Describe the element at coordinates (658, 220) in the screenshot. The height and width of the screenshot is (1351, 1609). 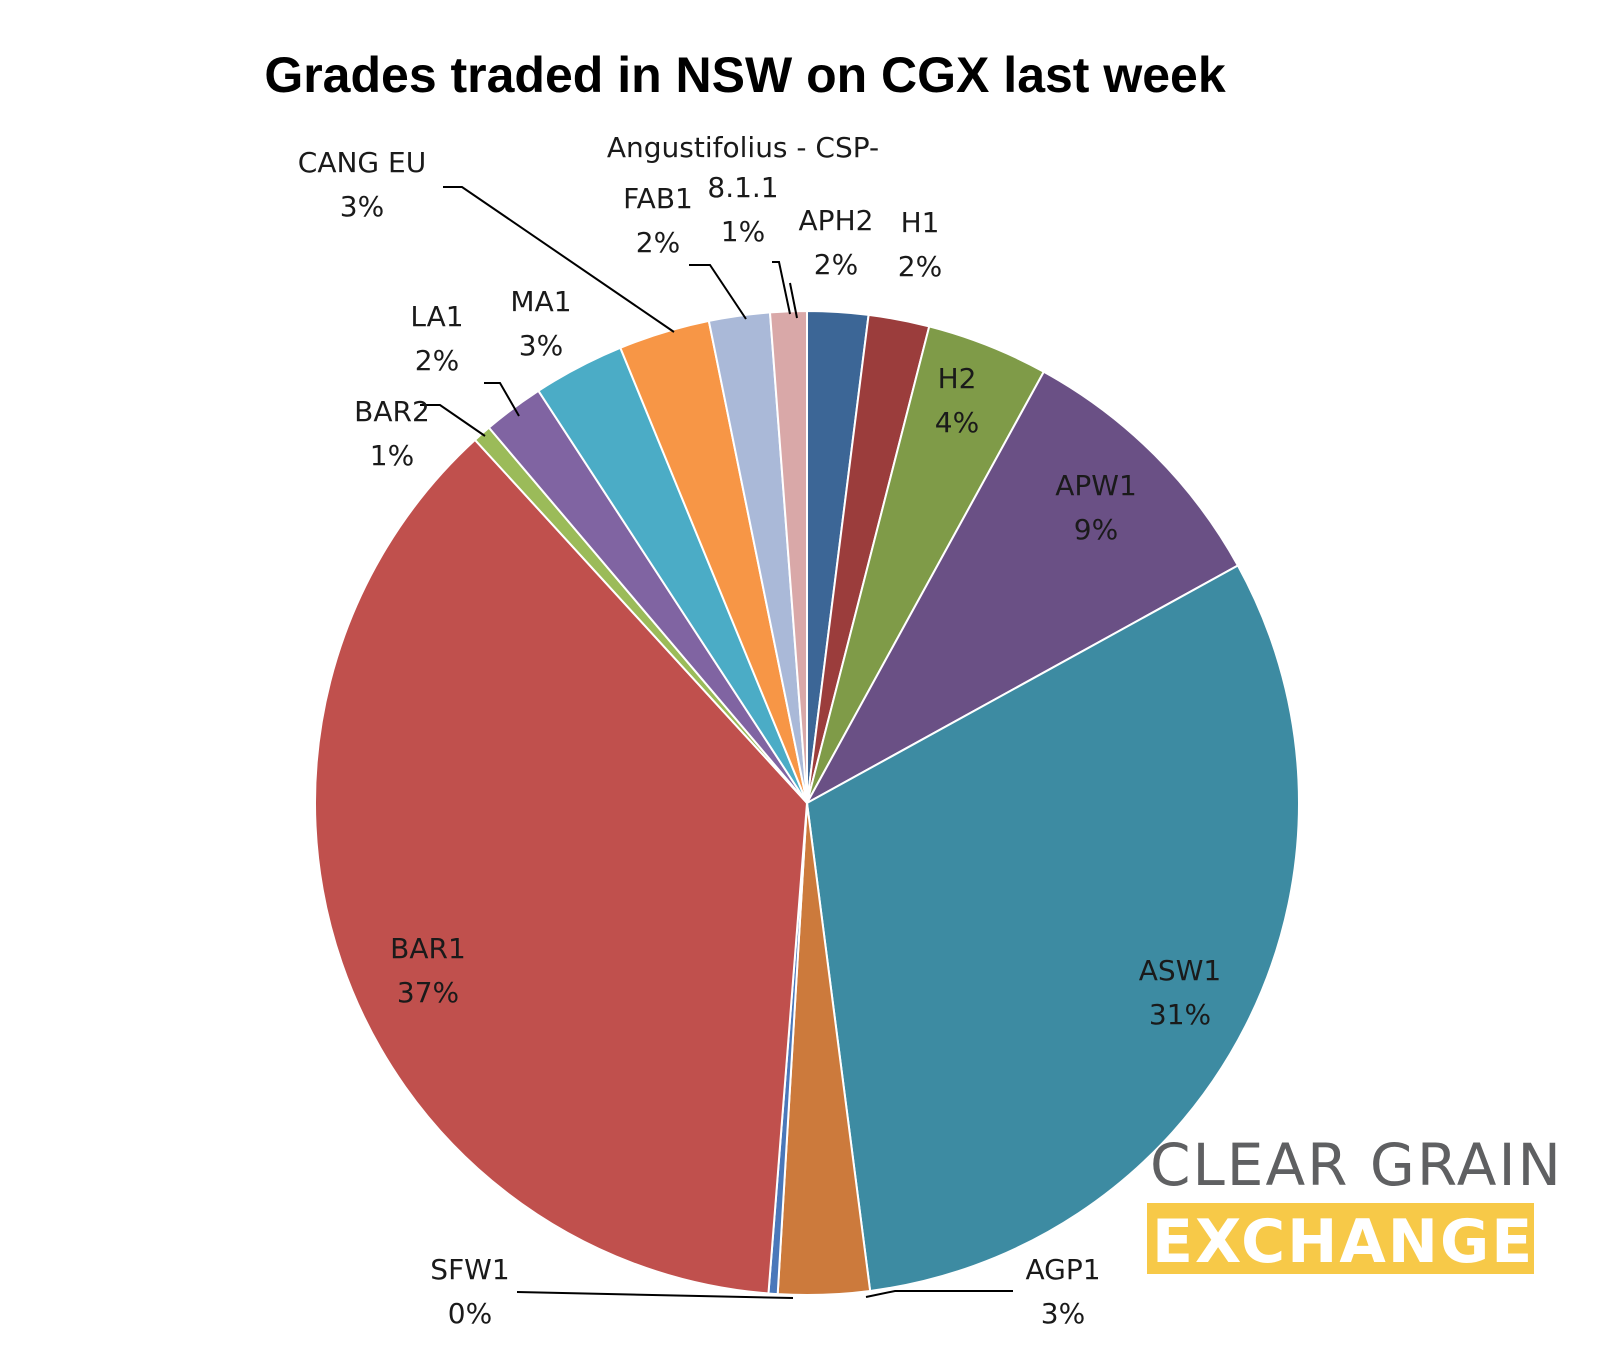
I see `slice-label-fab1: FAB1 2%` at that location.